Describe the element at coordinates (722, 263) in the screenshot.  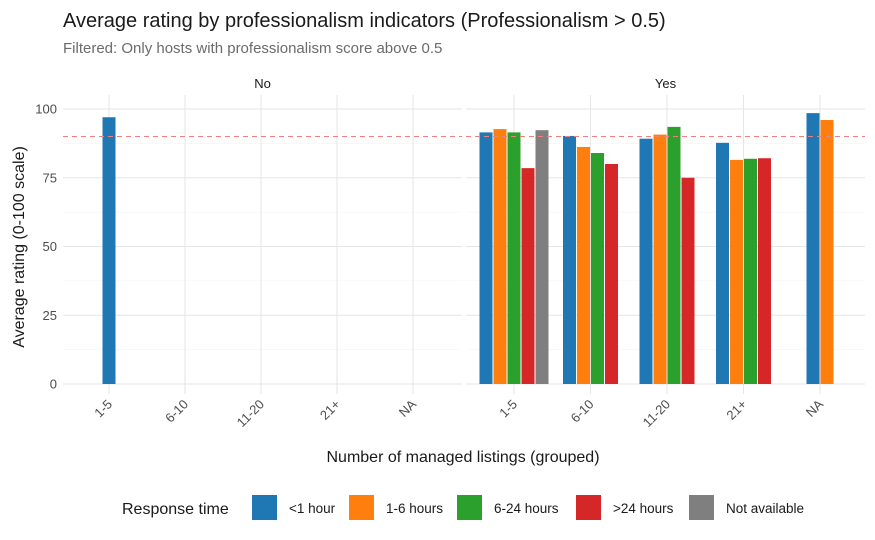
I see `bar-yes-21+-0` at that location.